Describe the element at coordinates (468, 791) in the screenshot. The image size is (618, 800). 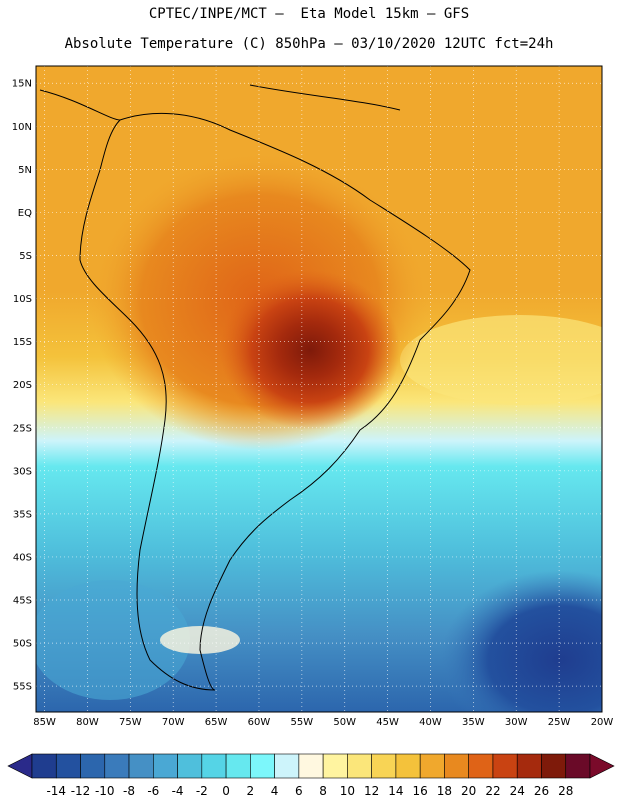
I see `colorbar-label: 20` at that location.